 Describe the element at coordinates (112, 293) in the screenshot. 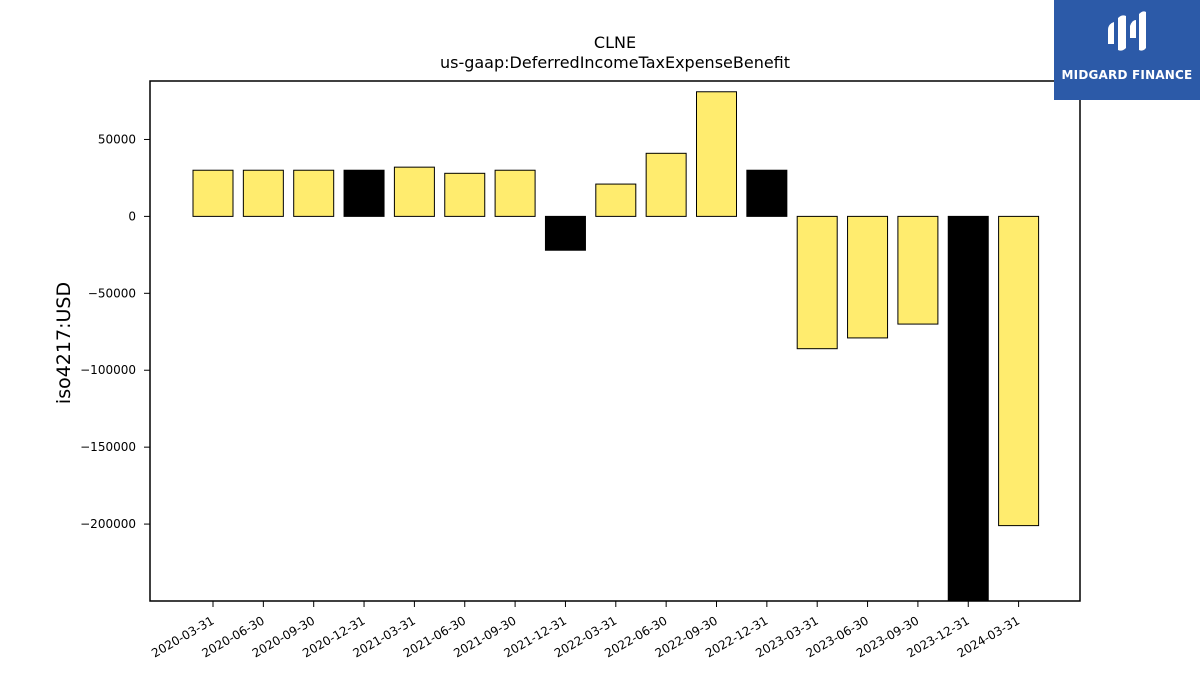

I see `y-tick-label: −50000` at that location.